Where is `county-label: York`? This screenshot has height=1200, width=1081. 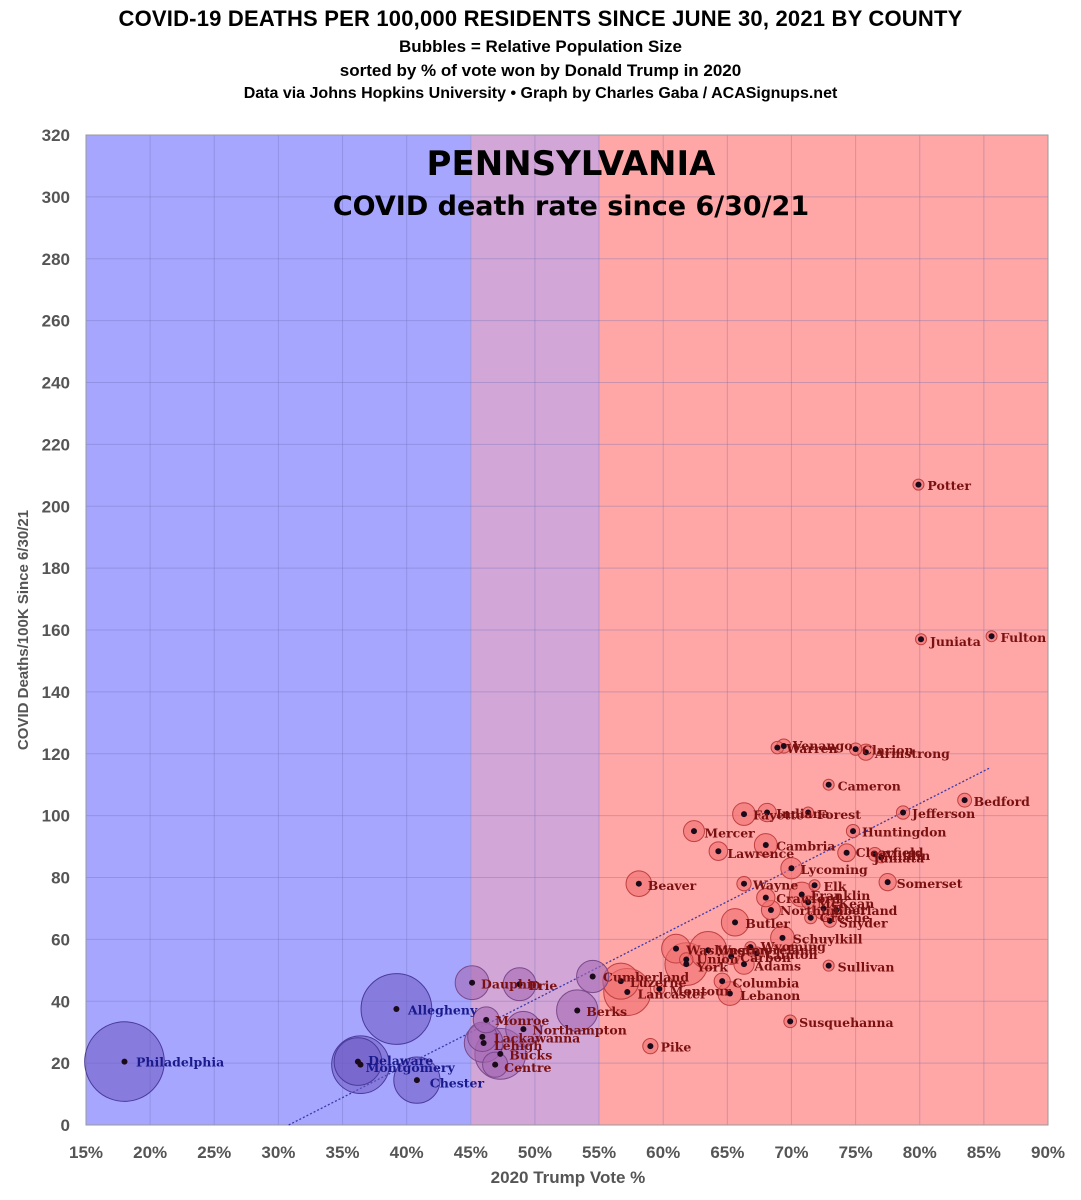 county-label: York is located at coordinates (712, 966).